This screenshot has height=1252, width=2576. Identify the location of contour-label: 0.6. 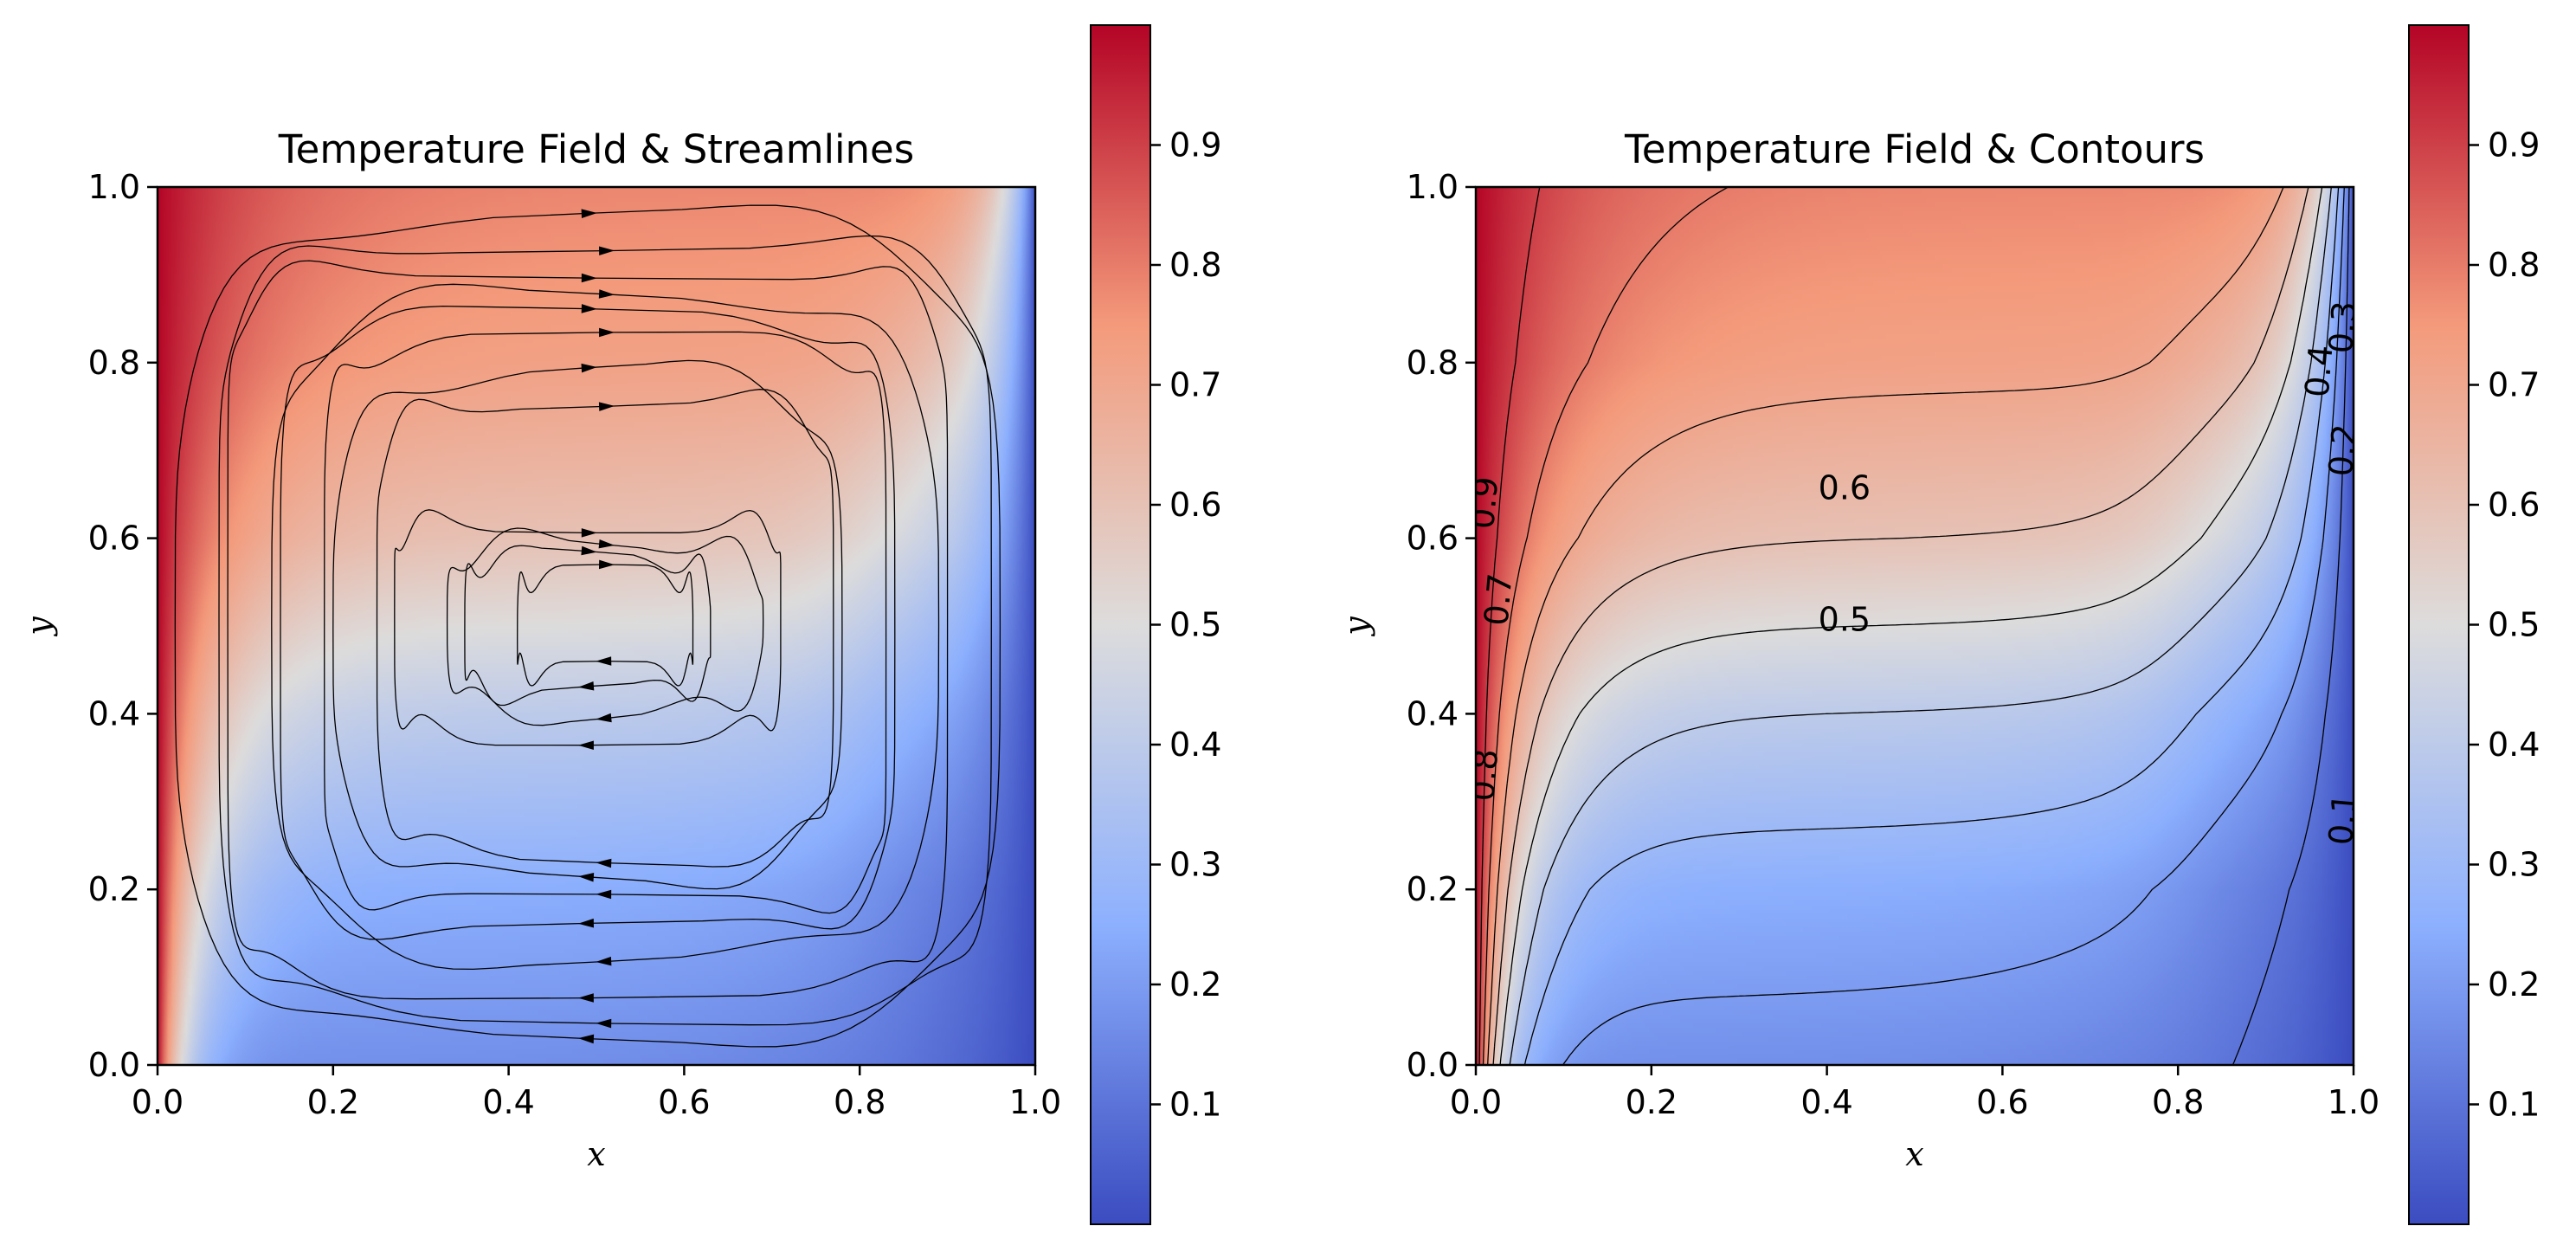
(1845, 487).